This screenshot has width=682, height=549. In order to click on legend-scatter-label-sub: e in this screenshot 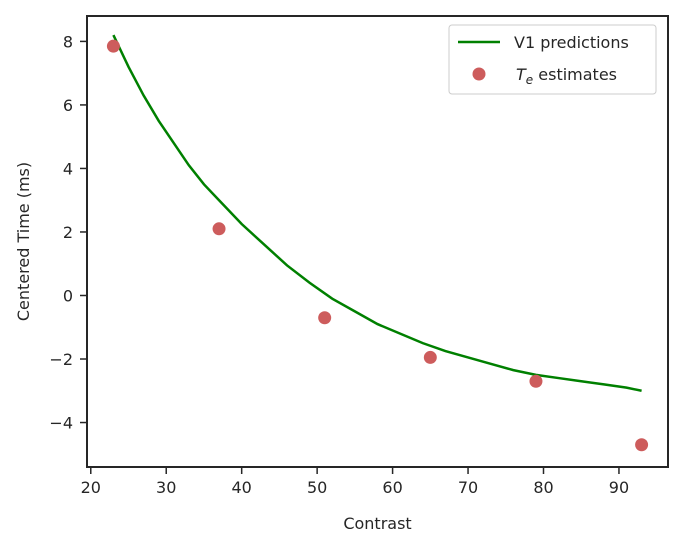, I will do `click(529, 80)`.